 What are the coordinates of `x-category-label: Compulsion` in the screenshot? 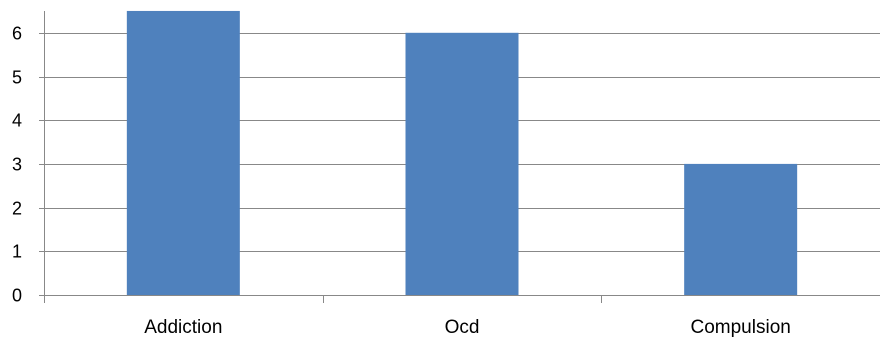 It's located at (741, 327).